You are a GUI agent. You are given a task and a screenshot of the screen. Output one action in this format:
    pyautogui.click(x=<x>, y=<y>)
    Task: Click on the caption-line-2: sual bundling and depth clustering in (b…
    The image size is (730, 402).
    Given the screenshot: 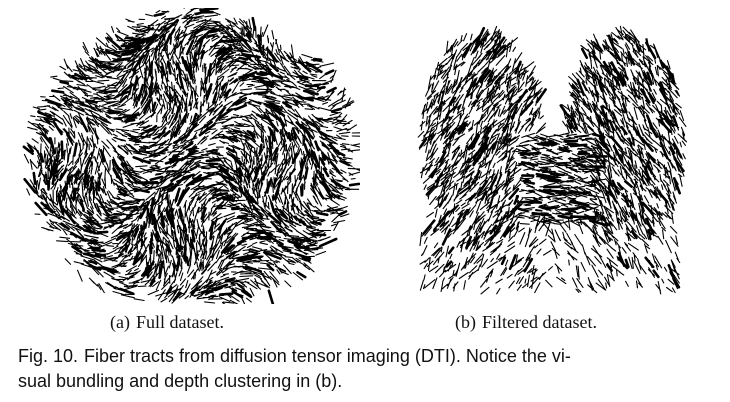 What is the action you would take?
    pyautogui.click(x=368, y=381)
    